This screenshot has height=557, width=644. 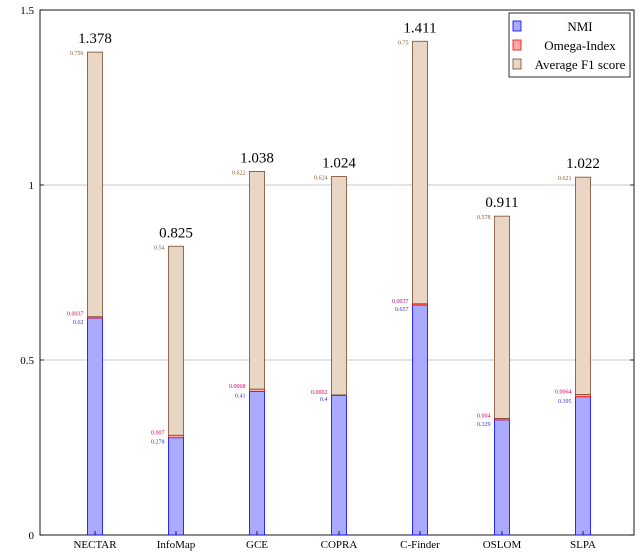 What do you see at coordinates (579, 26) in the screenshot?
I see `legend-label: NMI` at bounding box center [579, 26].